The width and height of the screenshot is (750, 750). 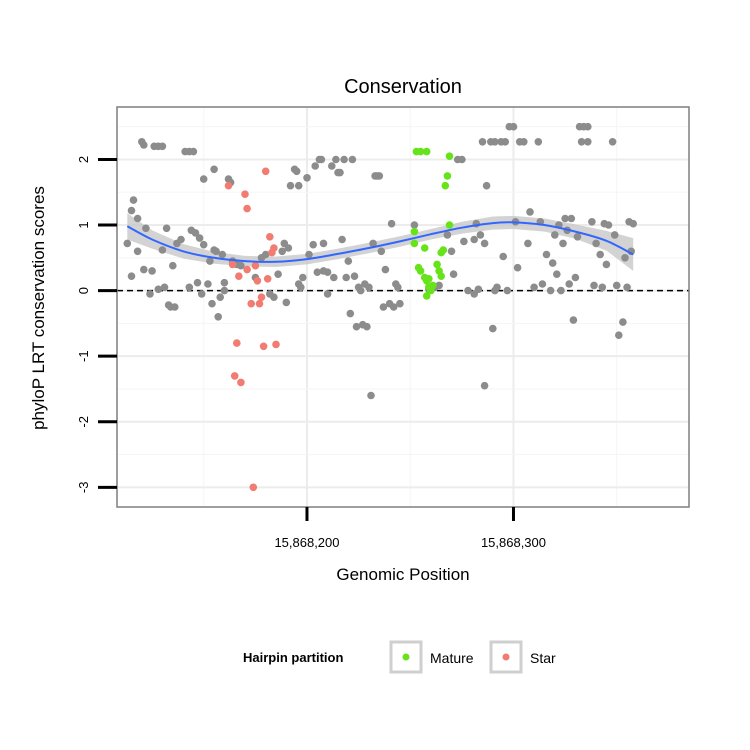 What do you see at coordinates (83, 422) in the screenshot?
I see `y-tick-label: -2` at bounding box center [83, 422].